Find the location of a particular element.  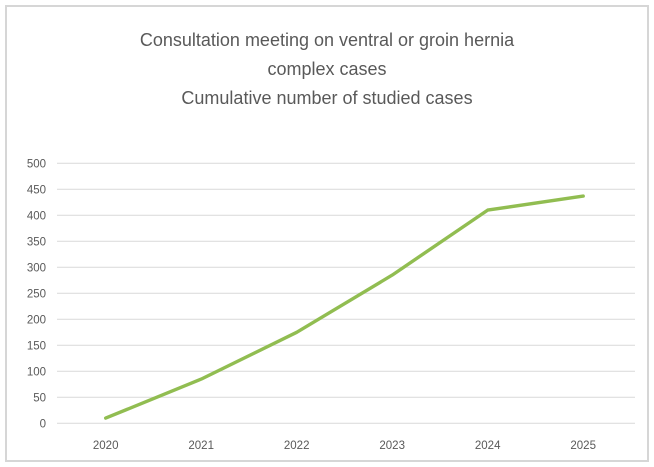

x-axis-tick-label: 2021 is located at coordinates (201, 446).